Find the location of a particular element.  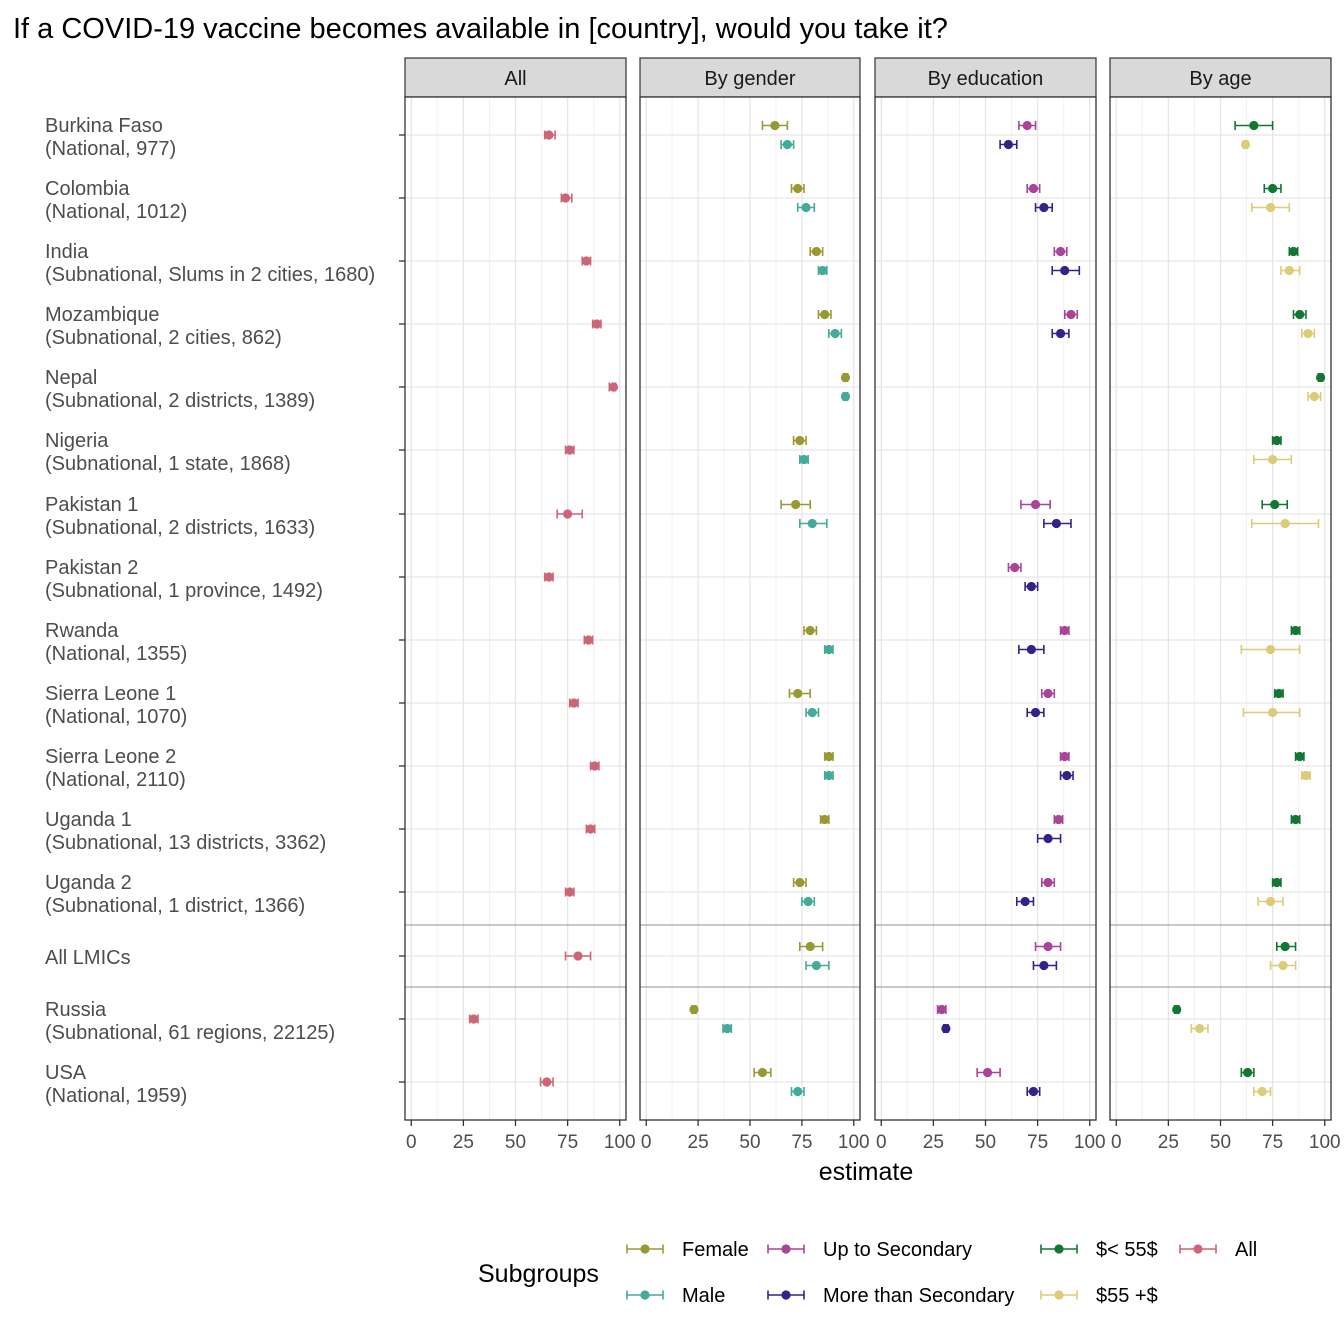

y-tick-label: Colombia is located at coordinates (87, 189).